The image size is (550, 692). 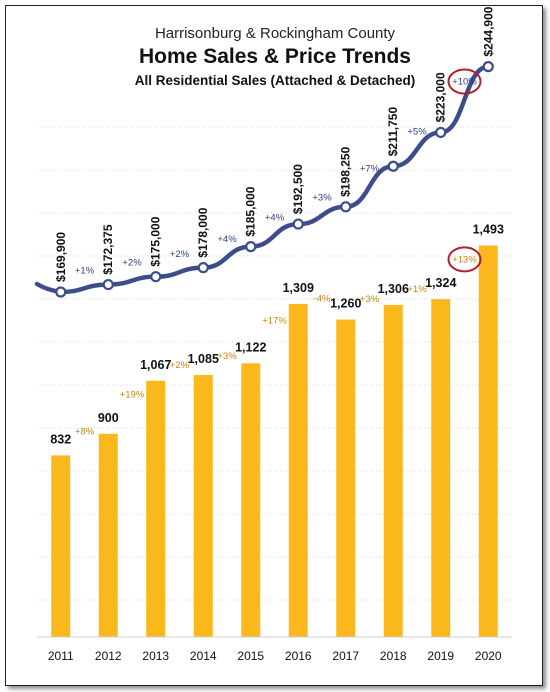 What do you see at coordinates (250, 656) in the screenshot?
I see `x-tick-label: 2015` at bounding box center [250, 656].